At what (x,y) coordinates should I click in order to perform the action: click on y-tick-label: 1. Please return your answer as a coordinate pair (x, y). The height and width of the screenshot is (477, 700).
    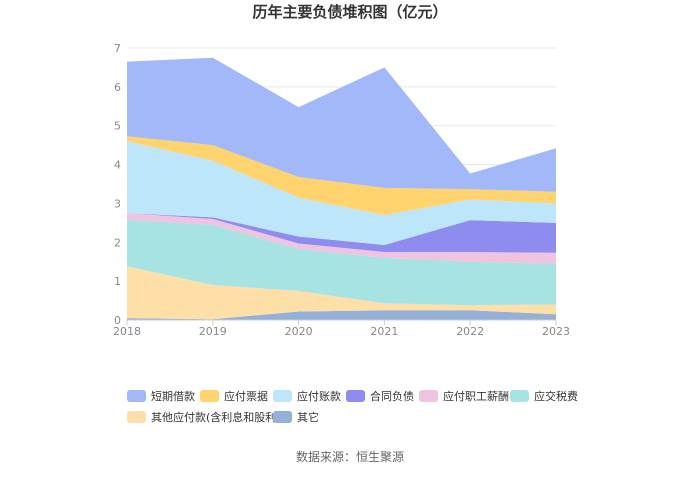
    Looking at the image, I should click on (117, 281).